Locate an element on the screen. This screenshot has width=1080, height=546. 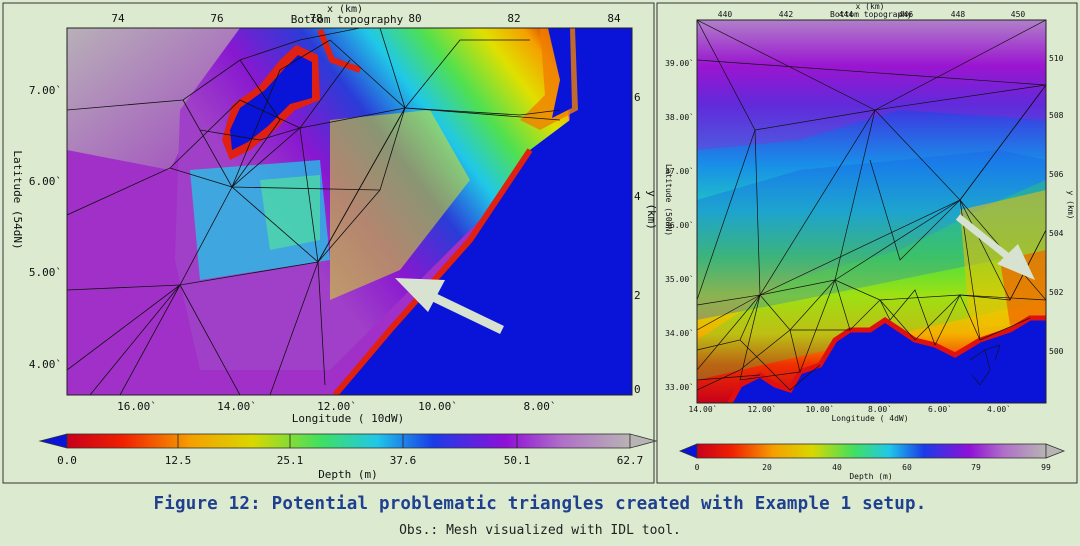
left-right-axis-label: y (km) is located at coordinates (651, 210).